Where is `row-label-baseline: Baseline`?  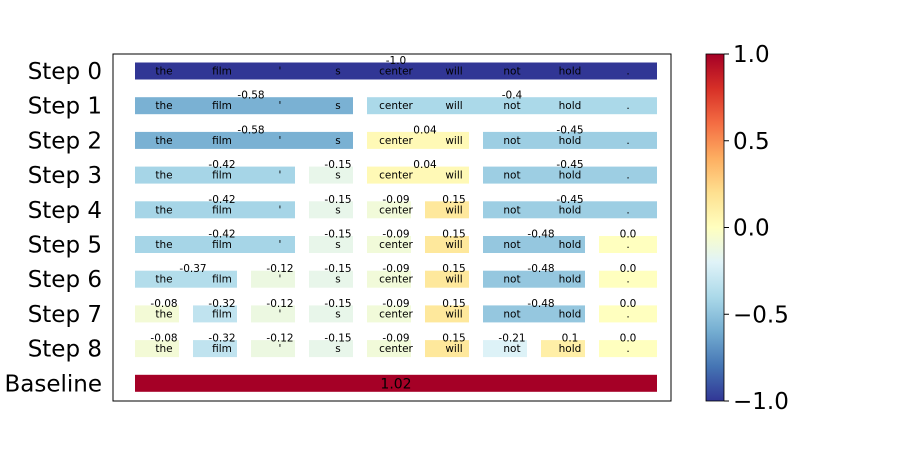
row-label-baseline: Baseline is located at coordinates (53, 384).